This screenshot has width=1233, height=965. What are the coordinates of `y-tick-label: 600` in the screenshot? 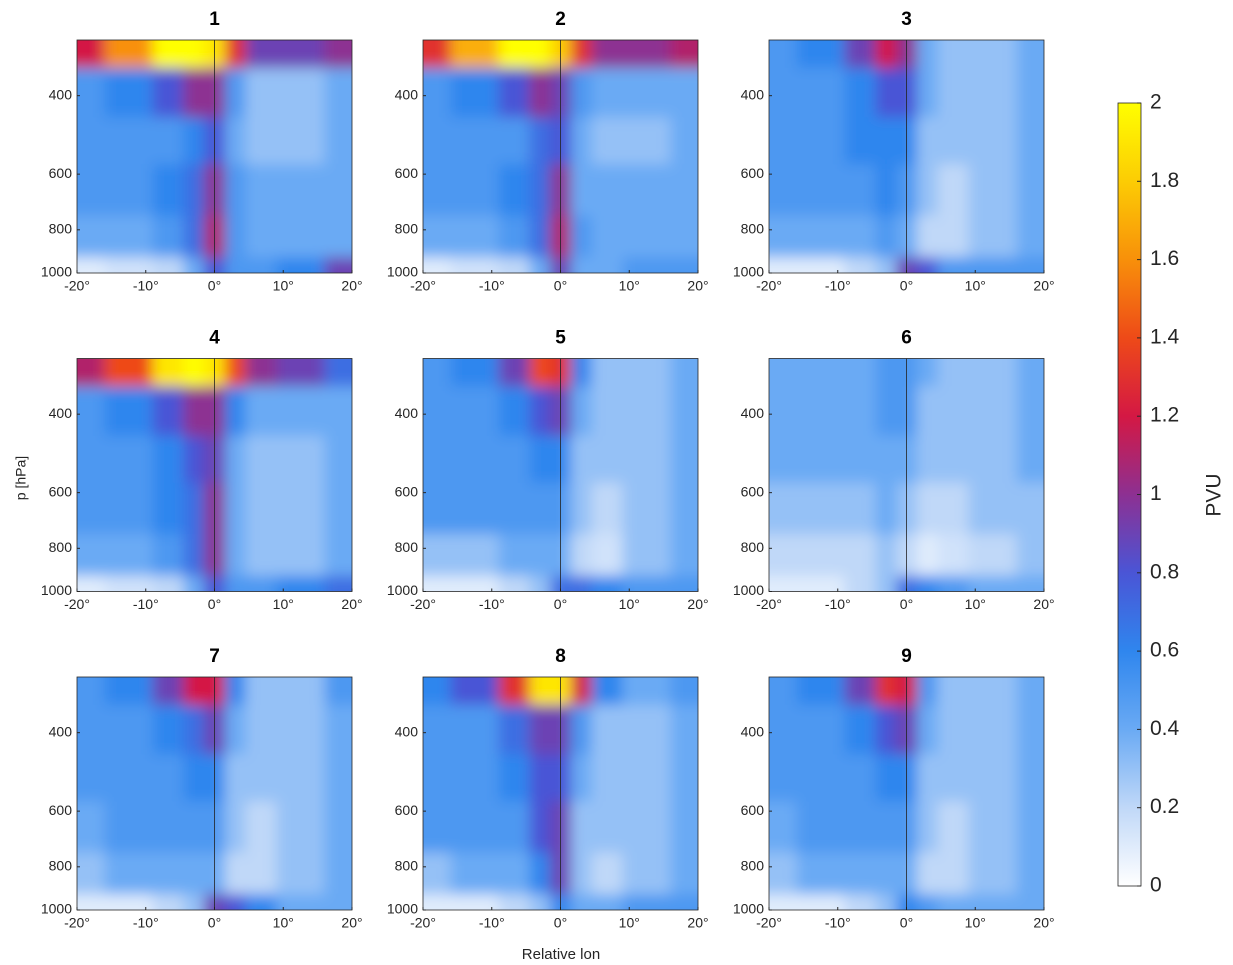 It's located at (61, 810).